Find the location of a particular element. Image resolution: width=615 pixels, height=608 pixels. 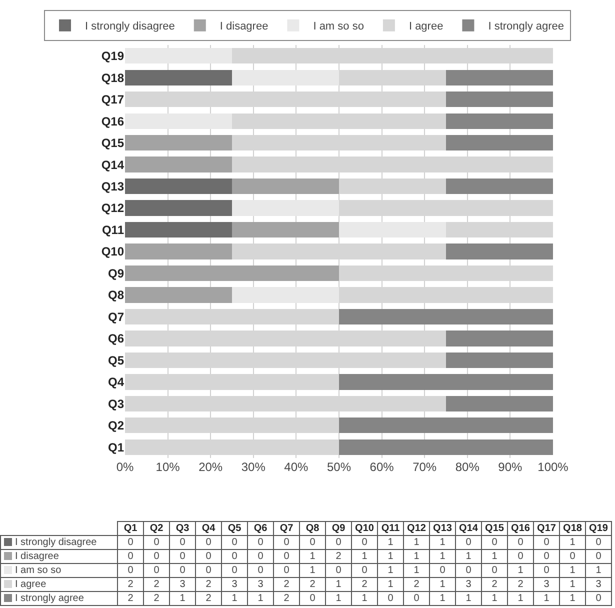

y-tick-label: Q7 is located at coordinates (116, 317).